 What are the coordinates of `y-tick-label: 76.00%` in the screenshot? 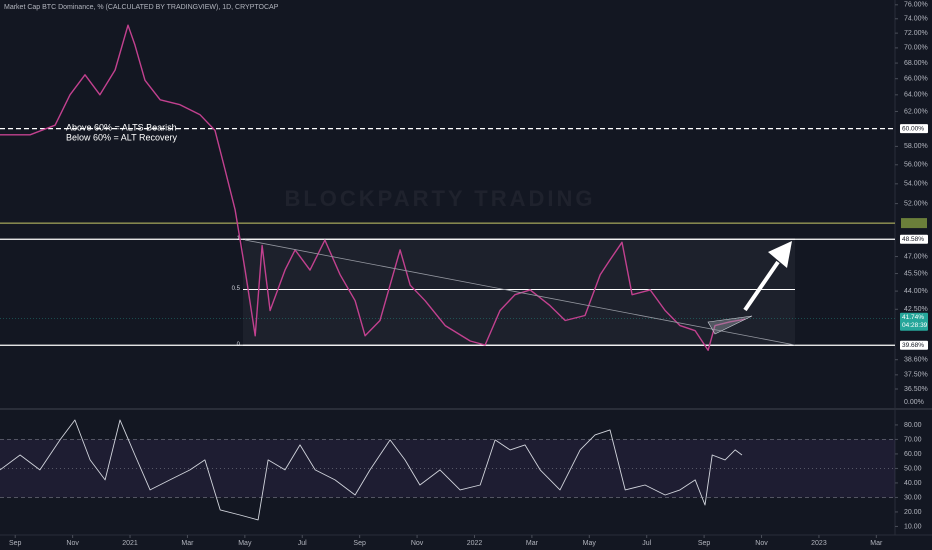 It's located at (916, 5).